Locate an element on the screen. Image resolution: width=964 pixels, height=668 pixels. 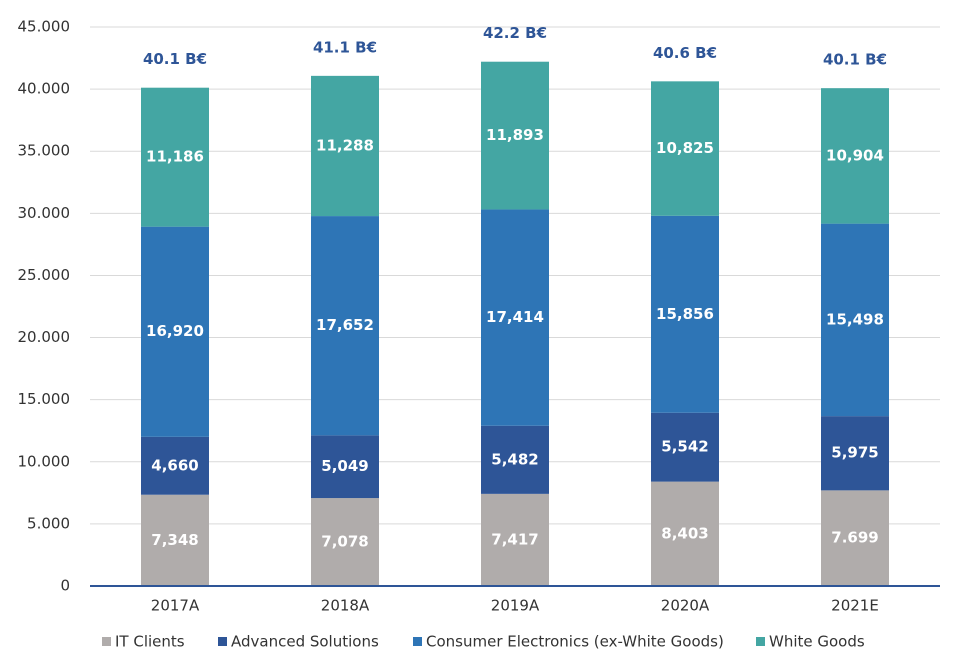
y-tick-label: 10.000 is located at coordinates (44, 461).